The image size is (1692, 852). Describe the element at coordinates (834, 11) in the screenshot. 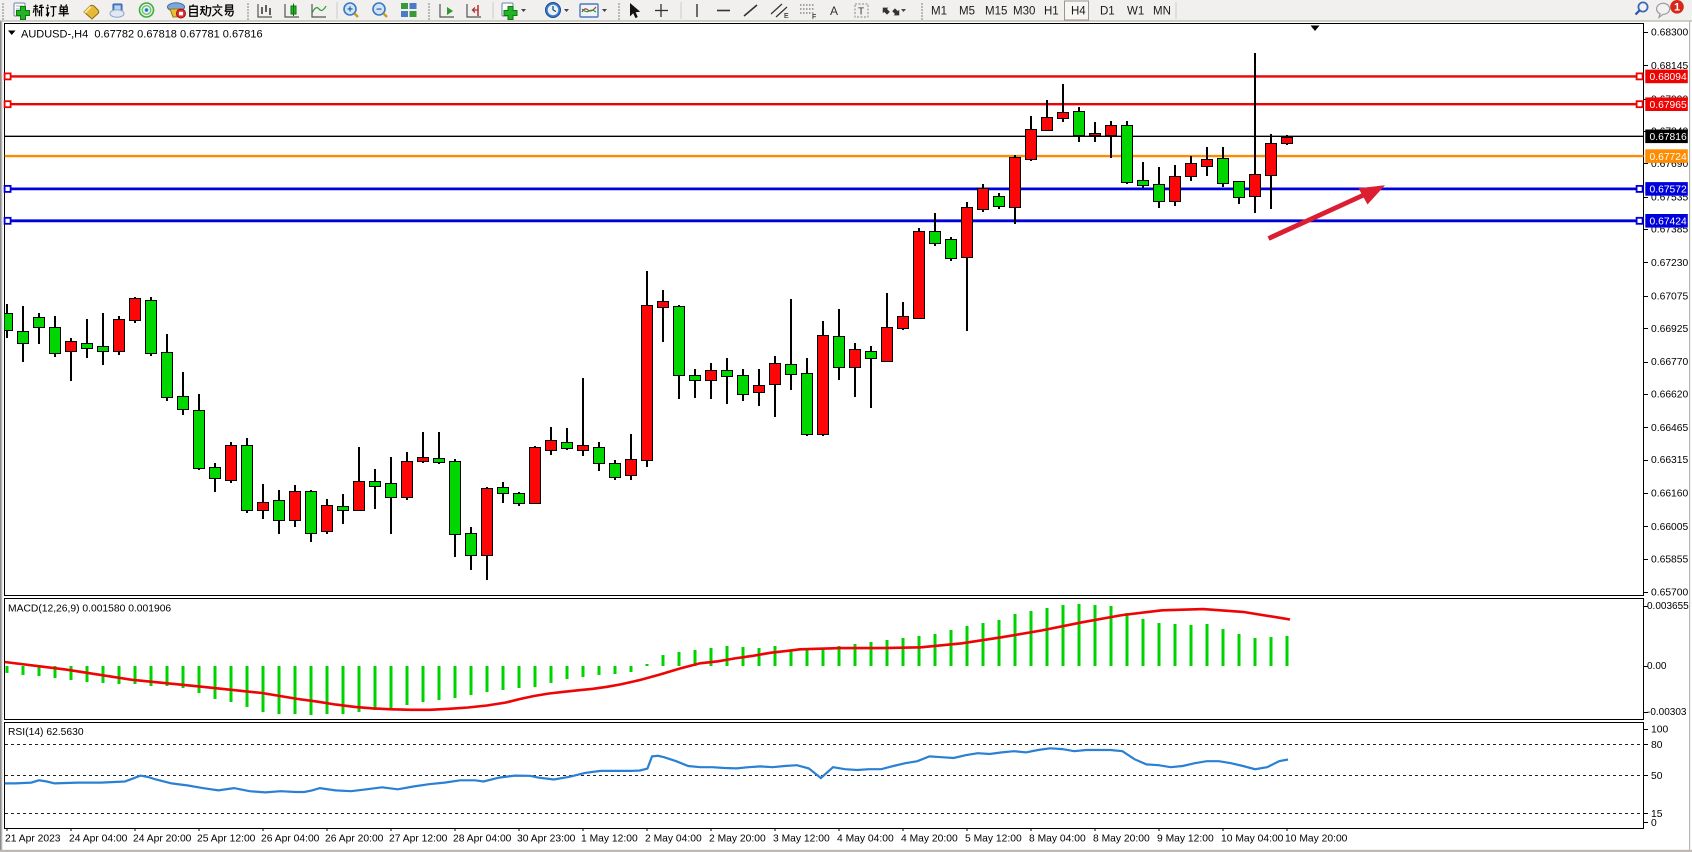

I see `svg-text: A` at that location.